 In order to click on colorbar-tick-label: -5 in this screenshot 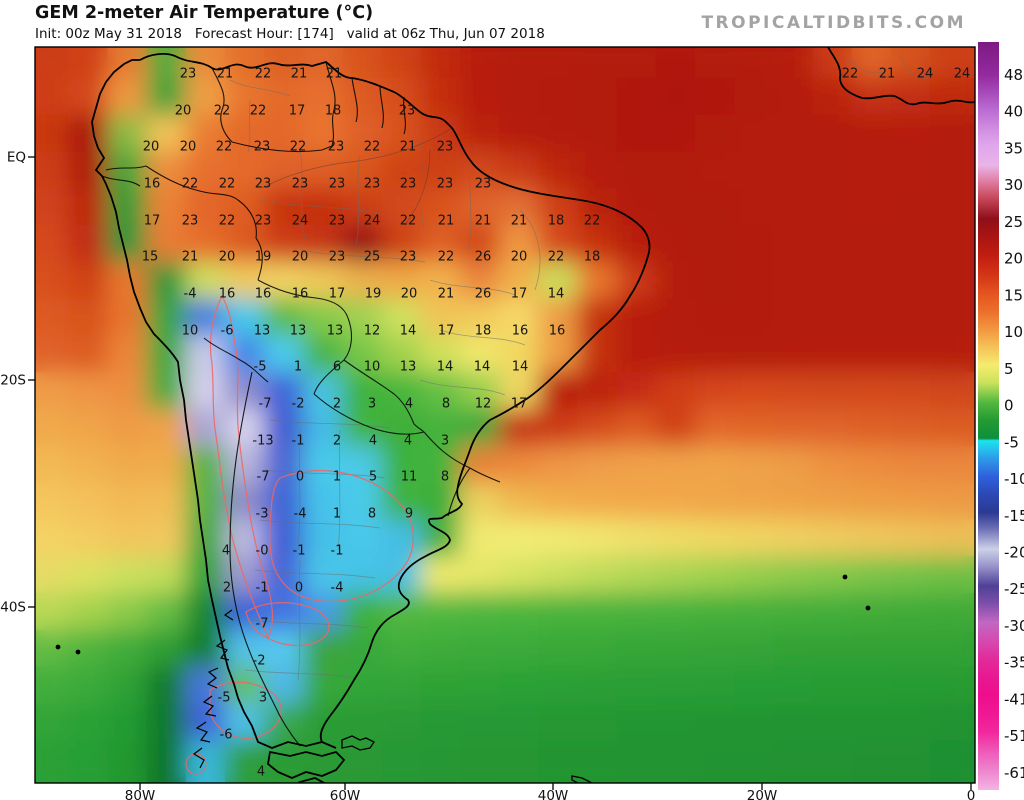, I will do `click(1011, 442)`.